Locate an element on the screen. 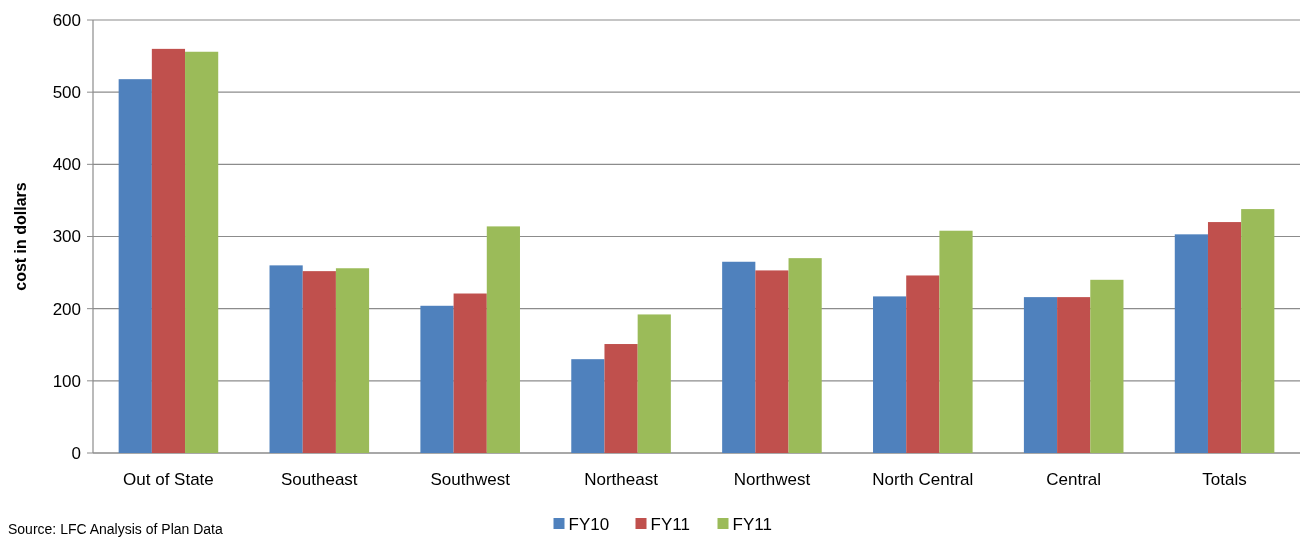 Image resolution: width=1314 pixels, height=540 pixels. legend-label: FY10 is located at coordinates (589, 524).